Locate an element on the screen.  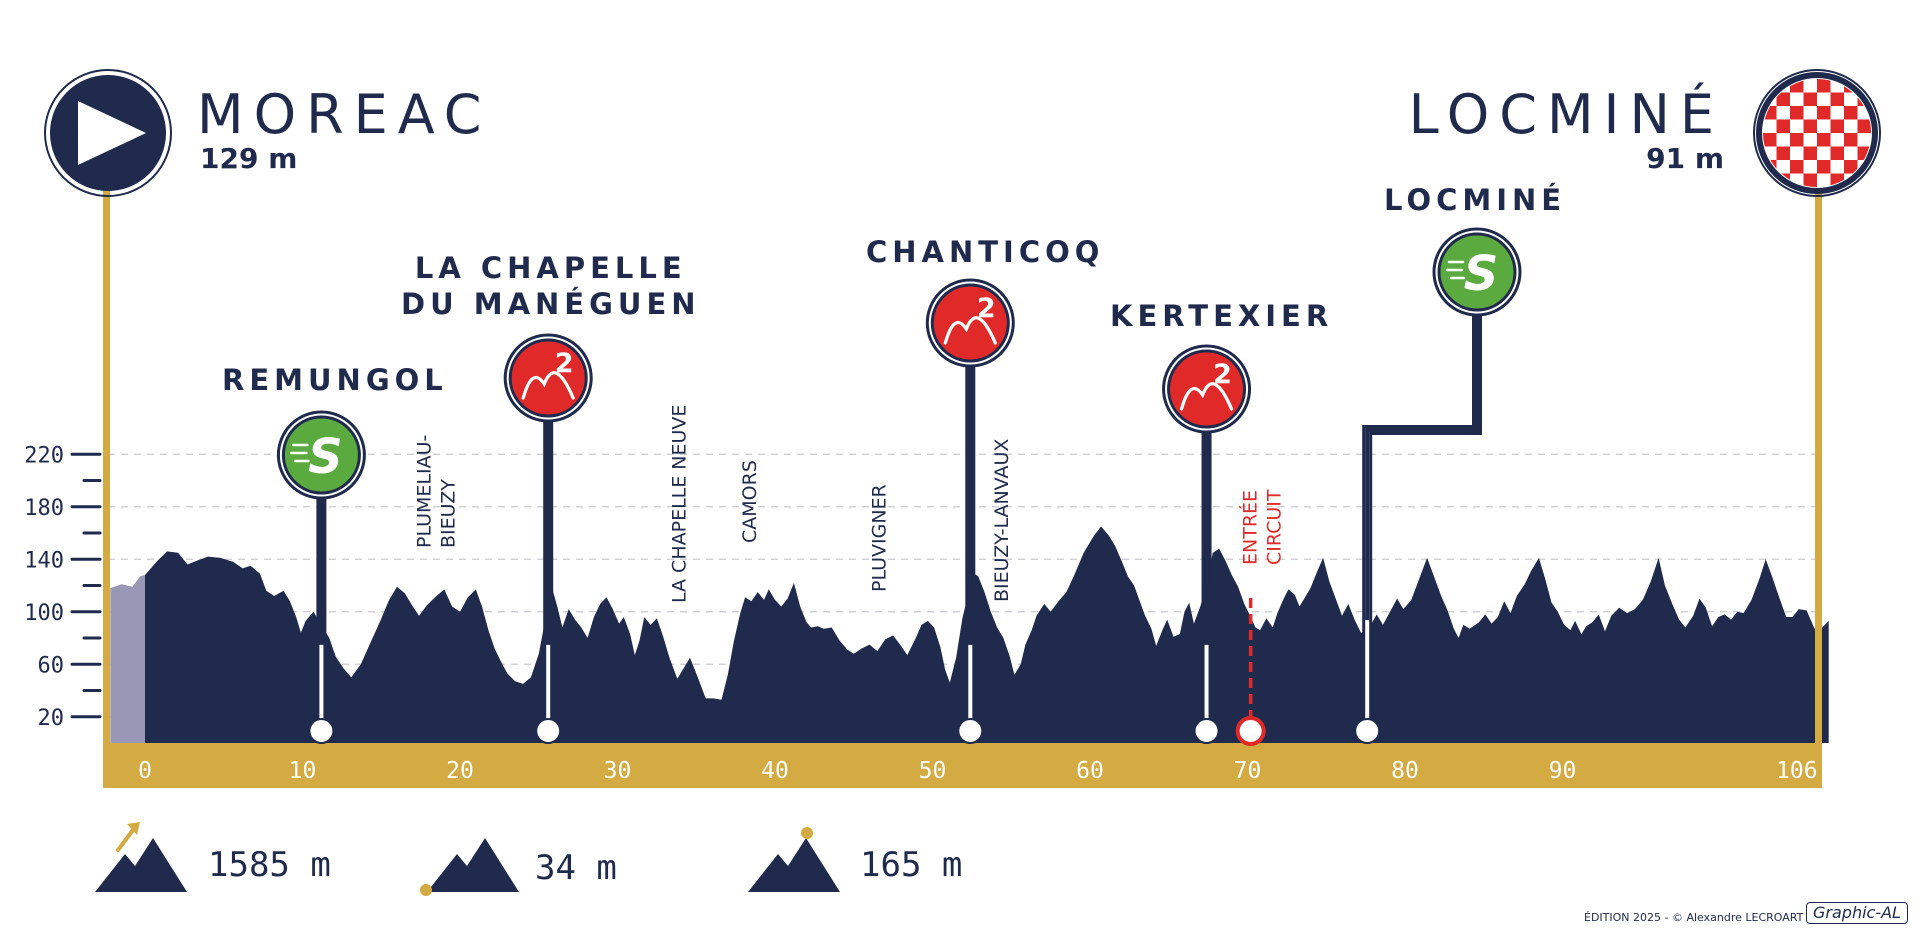
circuit-entry-label-2: CIRCUIT is located at coordinates (1275, 527).